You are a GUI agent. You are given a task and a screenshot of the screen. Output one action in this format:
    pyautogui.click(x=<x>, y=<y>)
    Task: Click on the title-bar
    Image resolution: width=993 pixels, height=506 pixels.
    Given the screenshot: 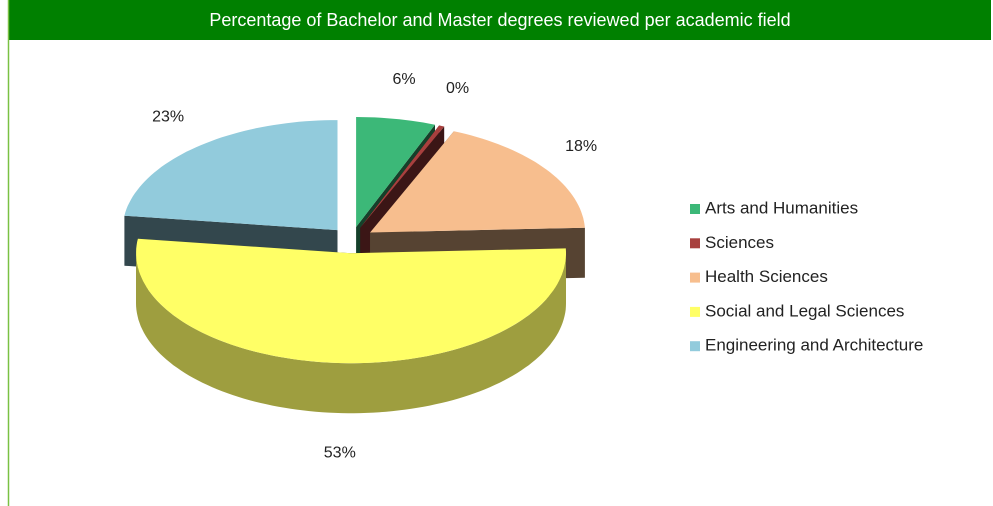 What is the action you would take?
    pyautogui.click(x=499, y=20)
    